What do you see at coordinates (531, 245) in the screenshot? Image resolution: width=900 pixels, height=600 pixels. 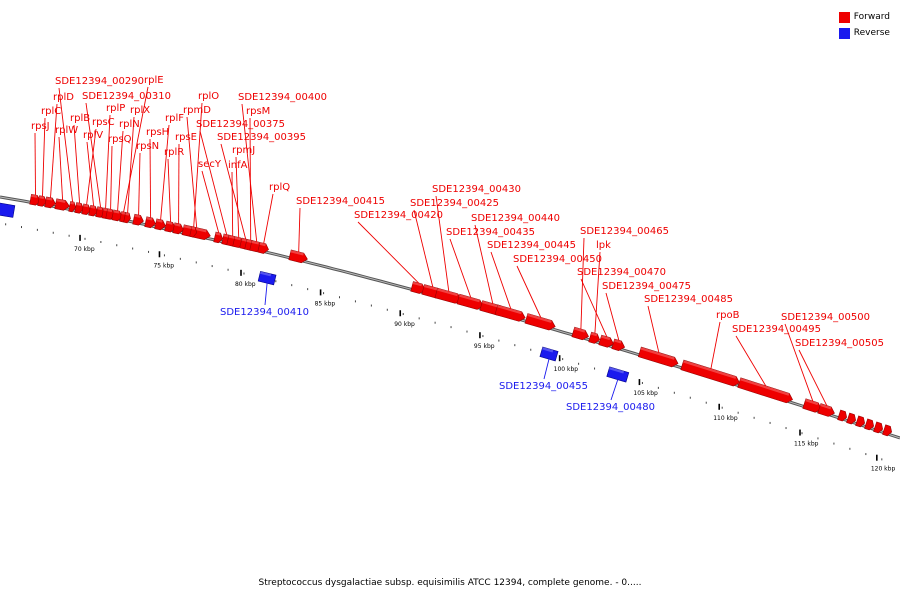 I see `gene-label: SDE12394_00445` at bounding box center [531, 245].